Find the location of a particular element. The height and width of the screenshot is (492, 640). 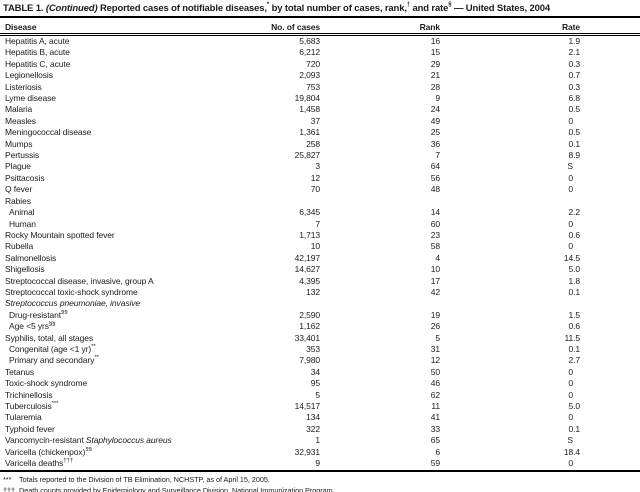

table-row: Lyme disease 19,804 9 6.8 is located at coordinates (320, 98).